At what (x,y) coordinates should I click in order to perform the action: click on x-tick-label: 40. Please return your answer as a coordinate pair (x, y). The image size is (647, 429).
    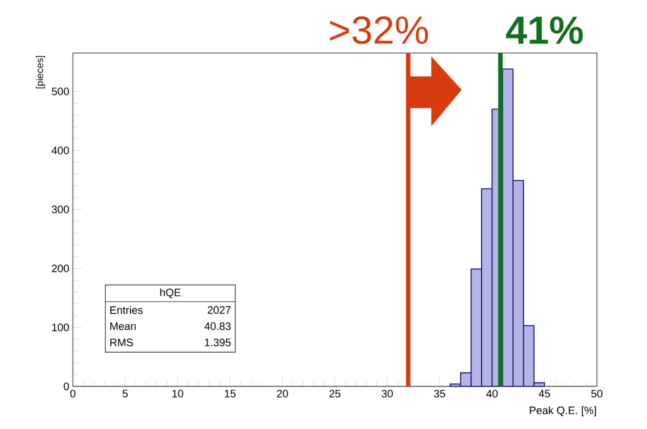
    Looking at the image, I should click on (492, 394).